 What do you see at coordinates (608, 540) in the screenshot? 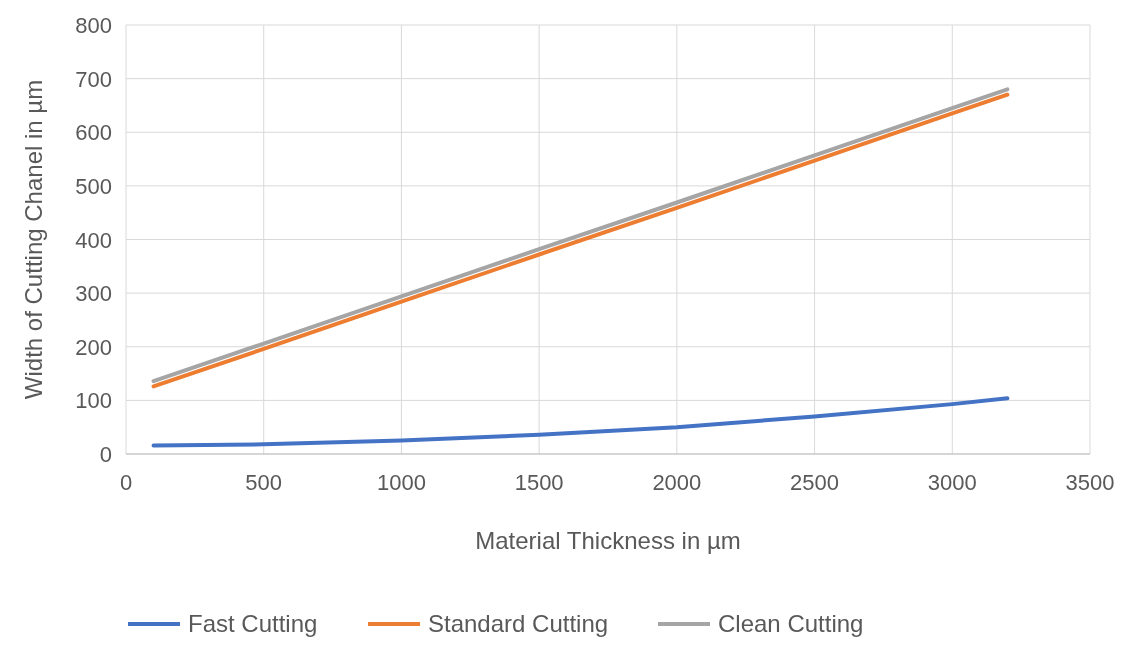
I see `x-axis-title: Material Thickness in µm` at bounding box center [608, 540].